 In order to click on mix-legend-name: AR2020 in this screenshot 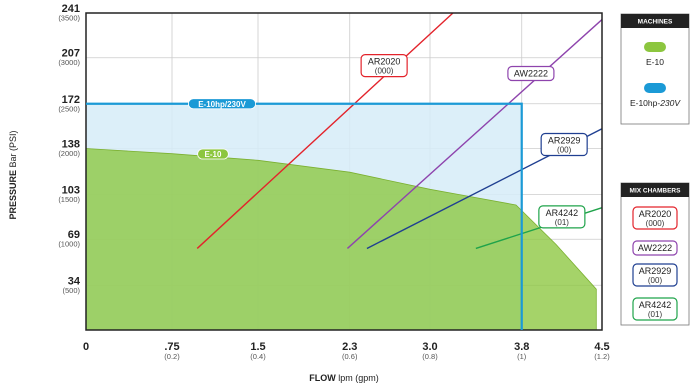, I will do `click(655, 214)`.